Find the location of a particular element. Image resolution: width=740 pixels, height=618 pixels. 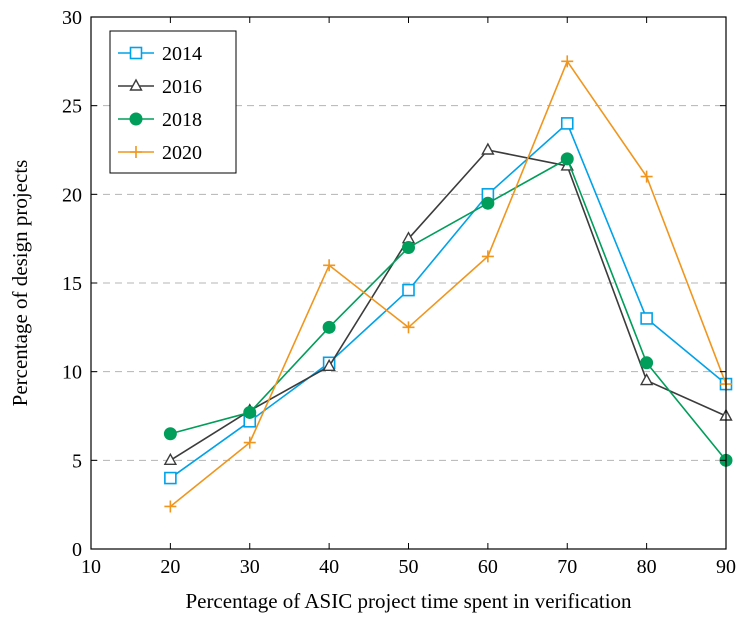

y-tick-label: 15 is located at coordinates (72, 284).